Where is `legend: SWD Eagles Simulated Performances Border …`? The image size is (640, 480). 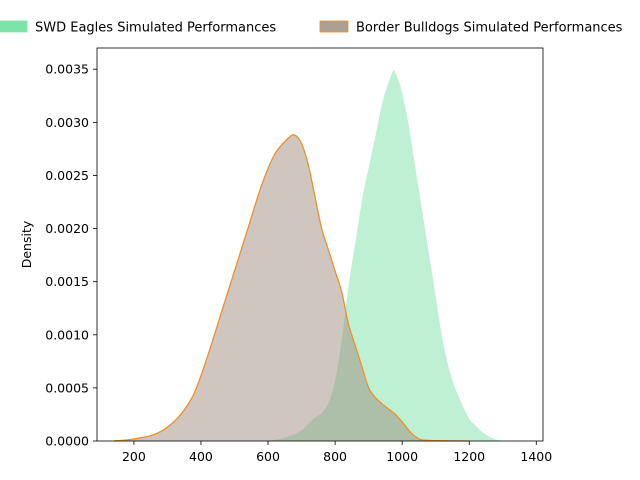 legend: SWD Eagles Simulated Performances Border … is located at coordinates (311, 28).